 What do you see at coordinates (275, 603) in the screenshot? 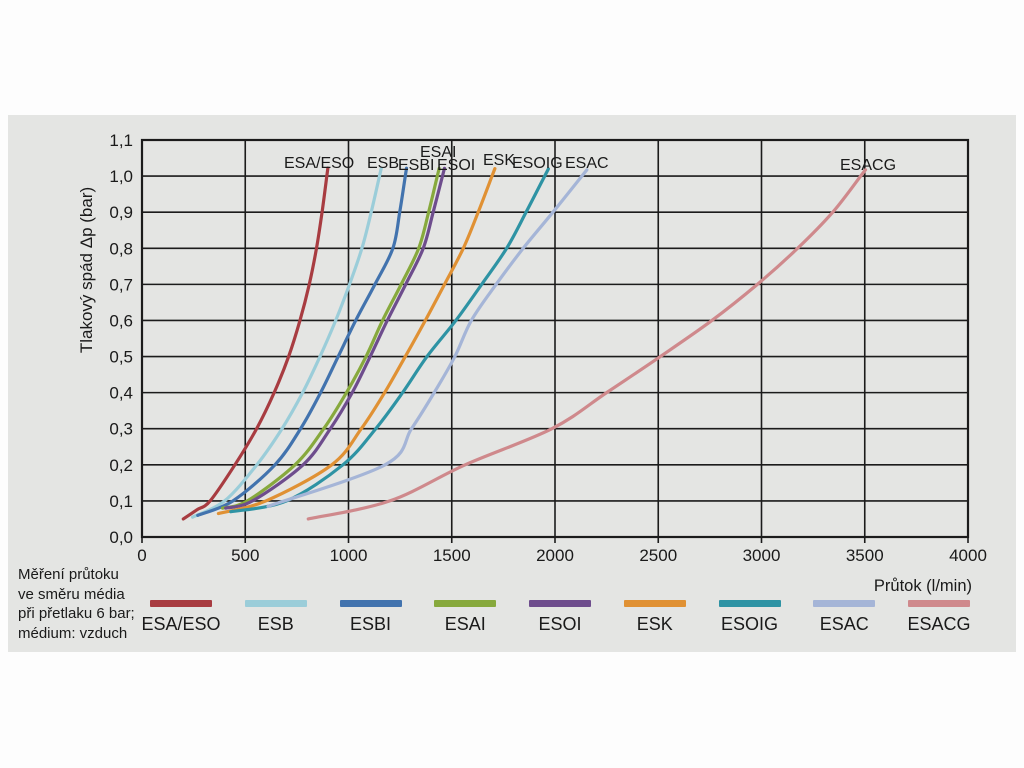
I see `legend-swatch-esb` at bounding box center [275, 603].